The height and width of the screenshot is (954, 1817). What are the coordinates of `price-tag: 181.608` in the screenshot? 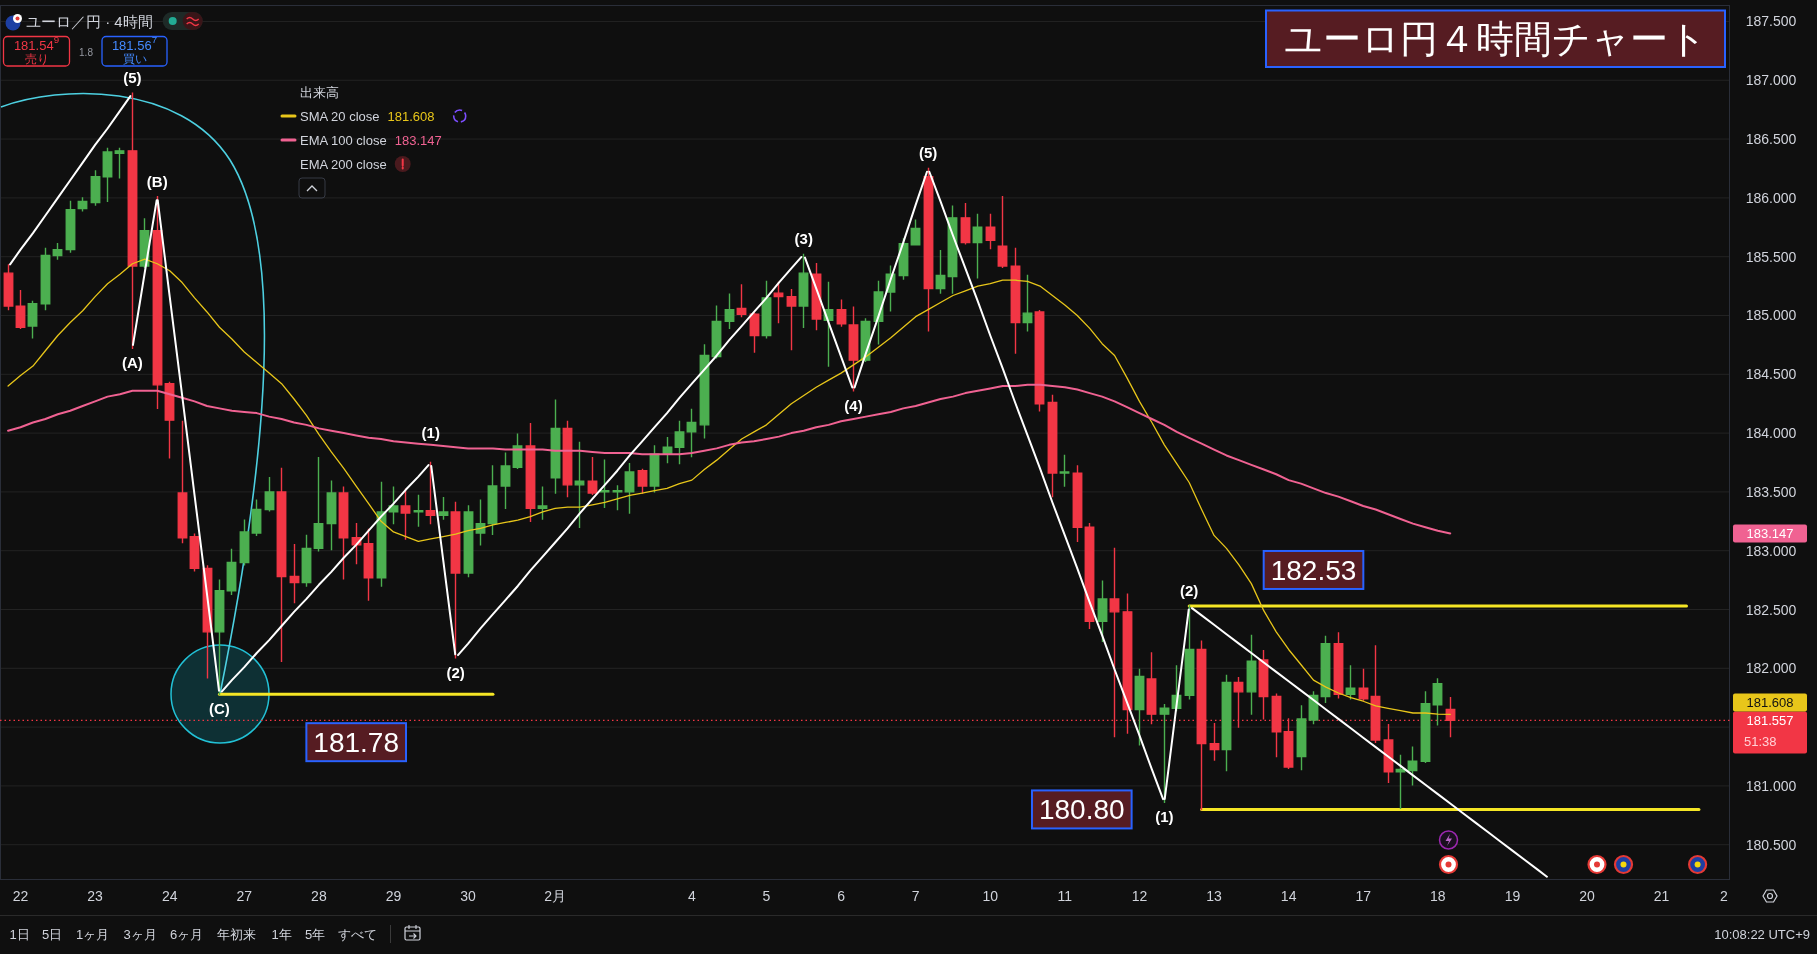 It's located at (1770, 702).